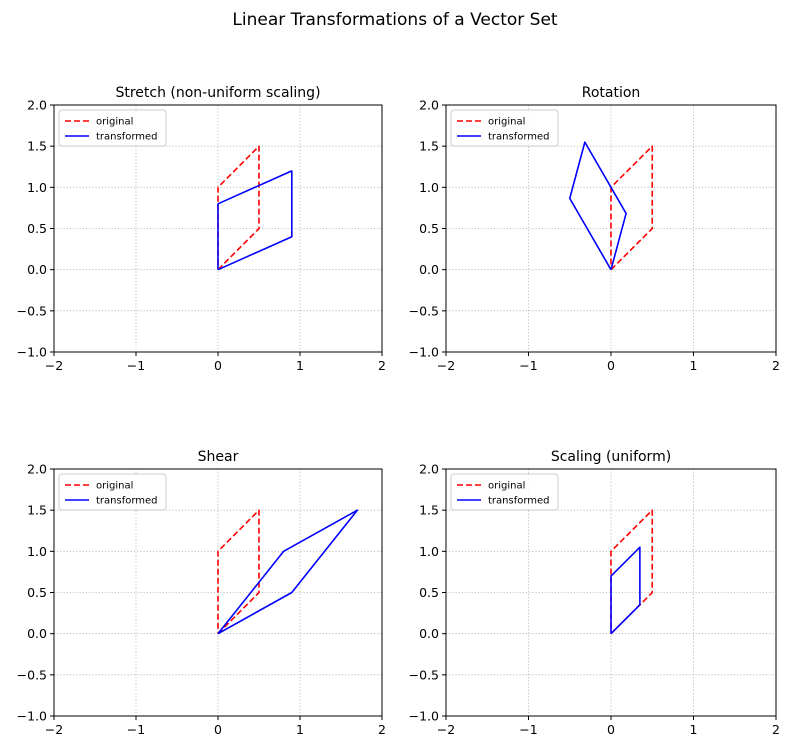 The image size is (790, 749). I want to click on subplot-title: Scaling (uniform), so click(611, 457).